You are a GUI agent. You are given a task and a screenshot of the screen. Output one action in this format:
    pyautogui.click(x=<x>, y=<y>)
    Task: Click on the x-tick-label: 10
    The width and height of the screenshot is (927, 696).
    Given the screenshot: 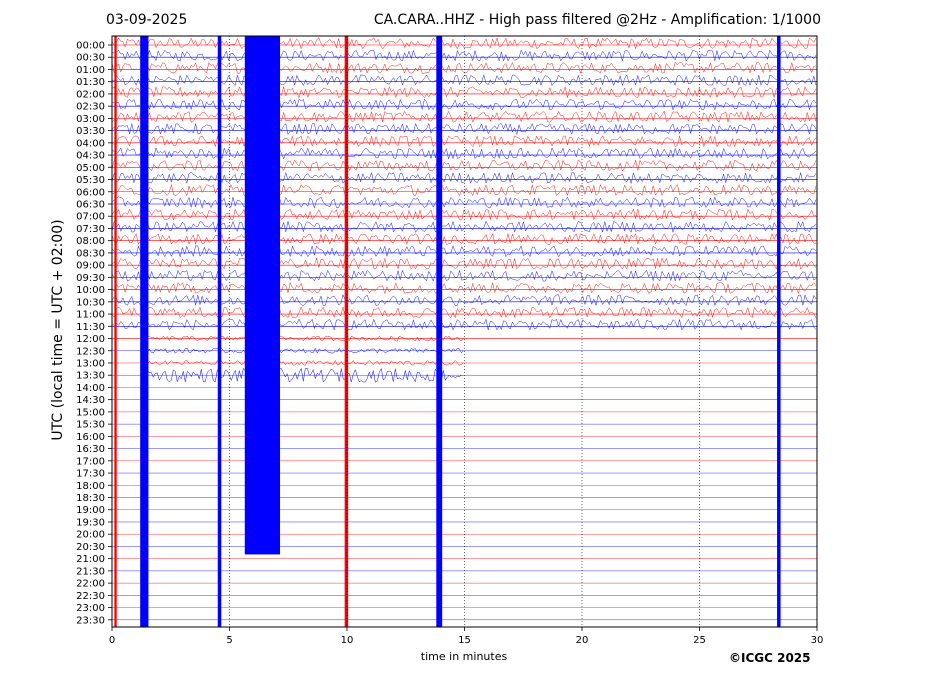 What is the action you would take?
    pyautogui.click(x=347, y=640)
    